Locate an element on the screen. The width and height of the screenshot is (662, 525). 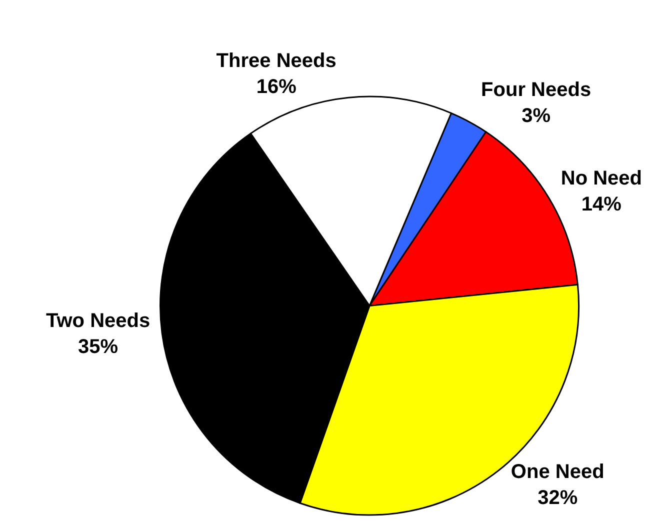
slice-label: Three Needs is located at coordinates (276, 61).